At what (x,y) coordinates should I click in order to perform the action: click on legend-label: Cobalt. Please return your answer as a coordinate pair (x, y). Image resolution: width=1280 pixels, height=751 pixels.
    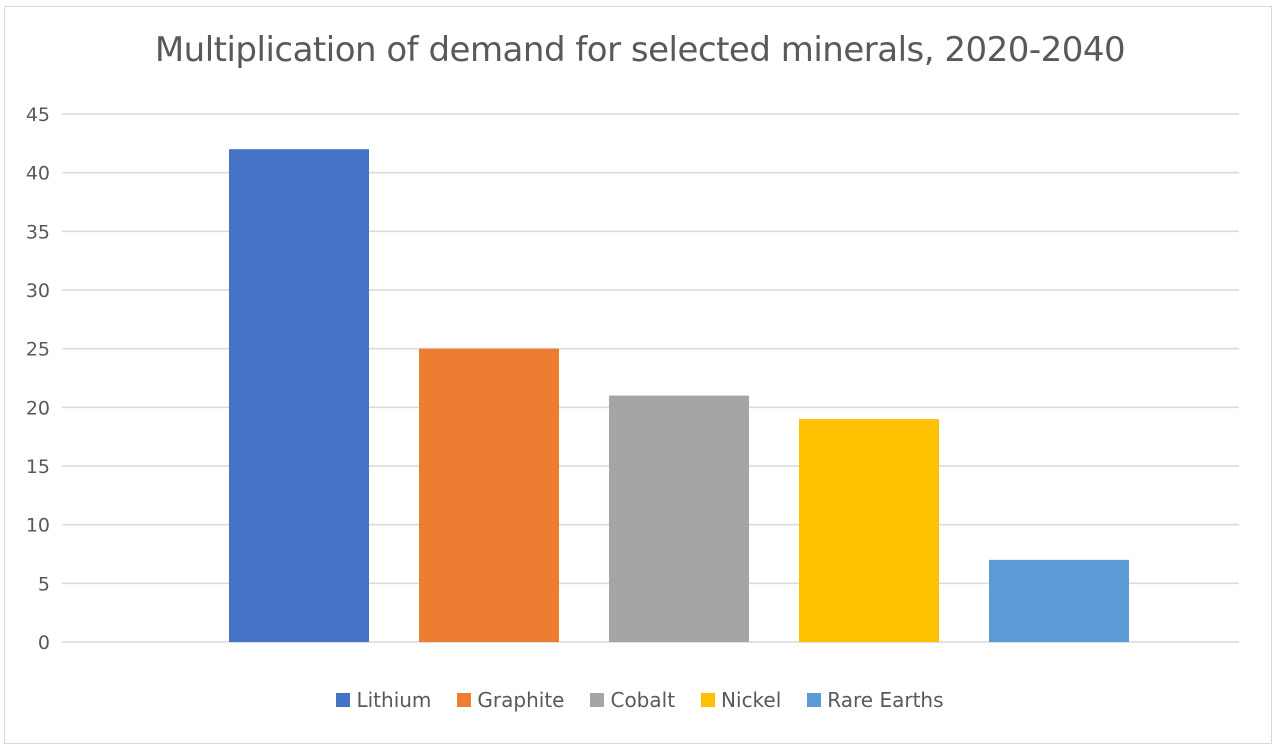
    Looking at the image, I should click on (643, 700).